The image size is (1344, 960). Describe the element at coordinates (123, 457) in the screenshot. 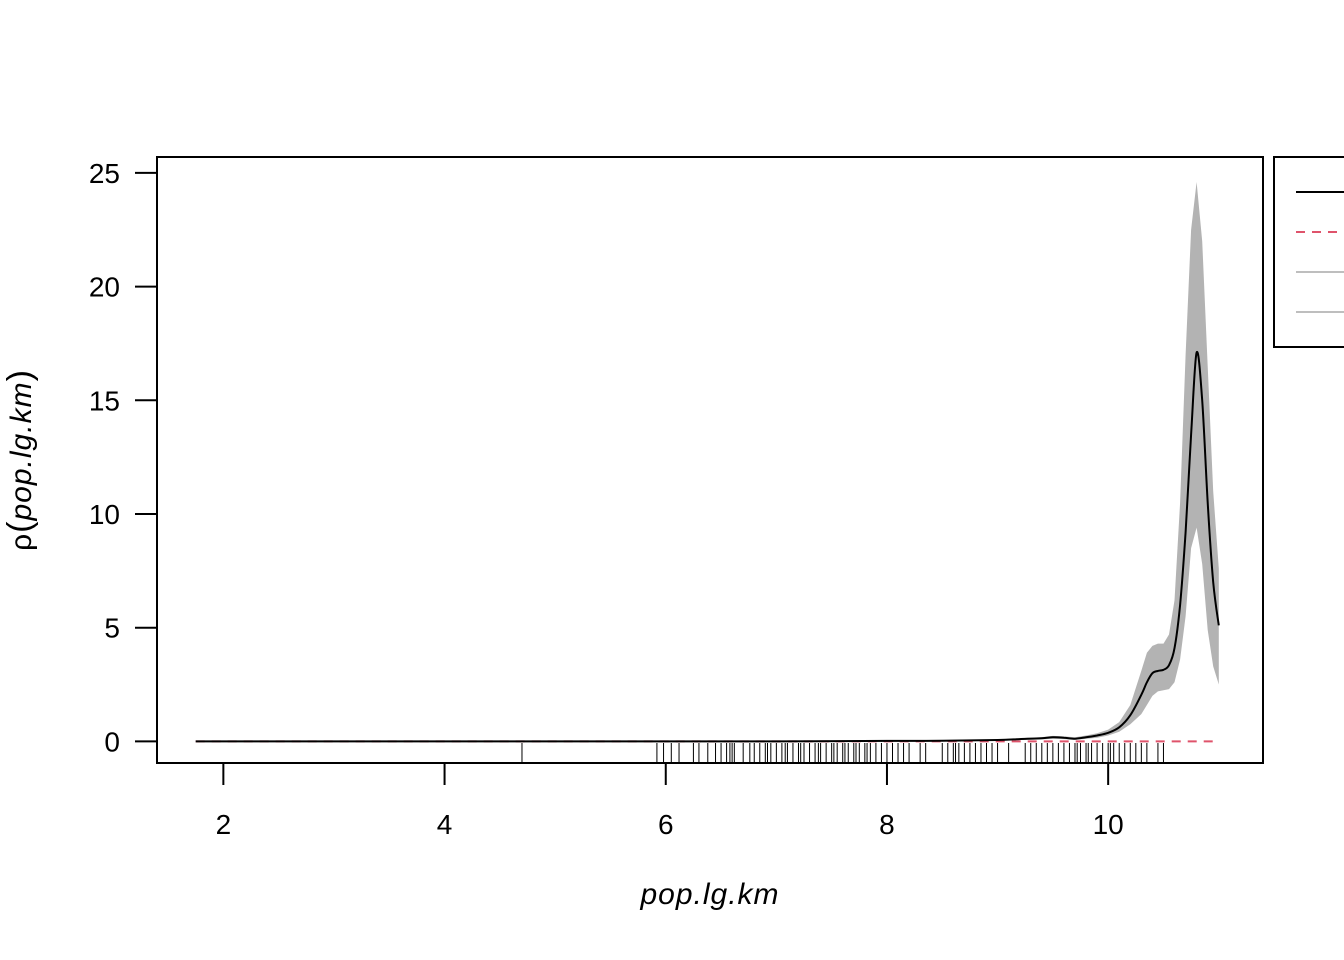

I see `y-axis: 0 5 10 15 20 25` at that location.